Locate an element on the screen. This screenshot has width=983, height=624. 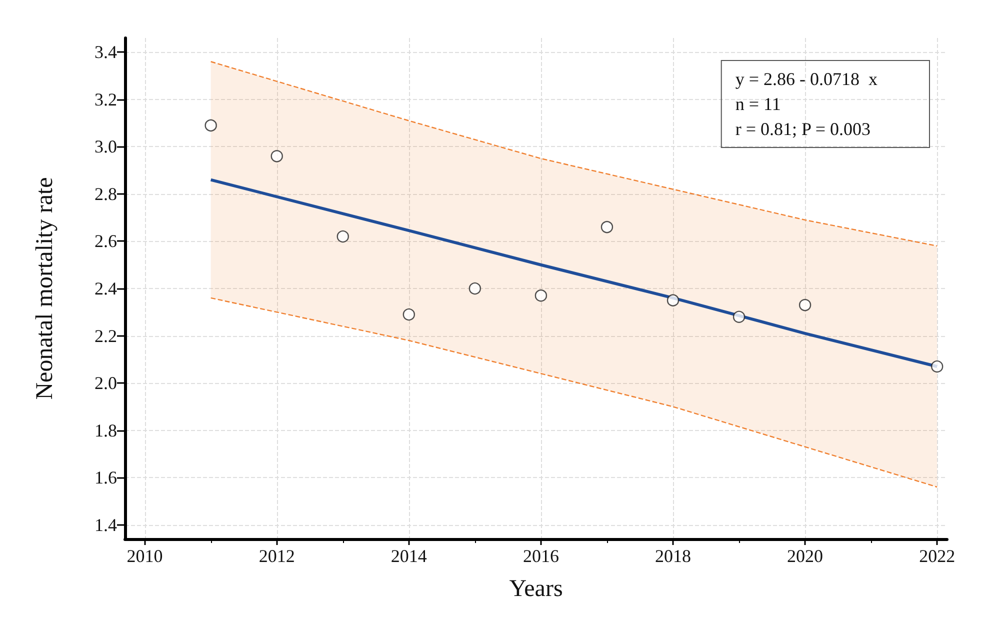
x-tick-label: 2014 is located at coordinates (408, 556).